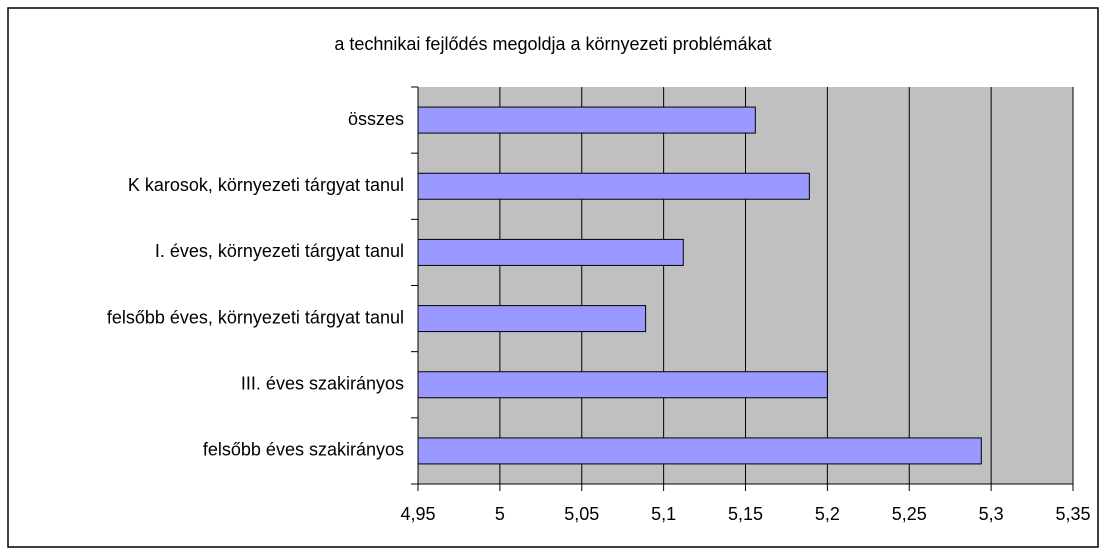 The width and height of the screenshot is (1106, 555). Describe the element at coordinates (1072, 514) in the screenshot. I see `x-tick-label: 5,35` at that location.